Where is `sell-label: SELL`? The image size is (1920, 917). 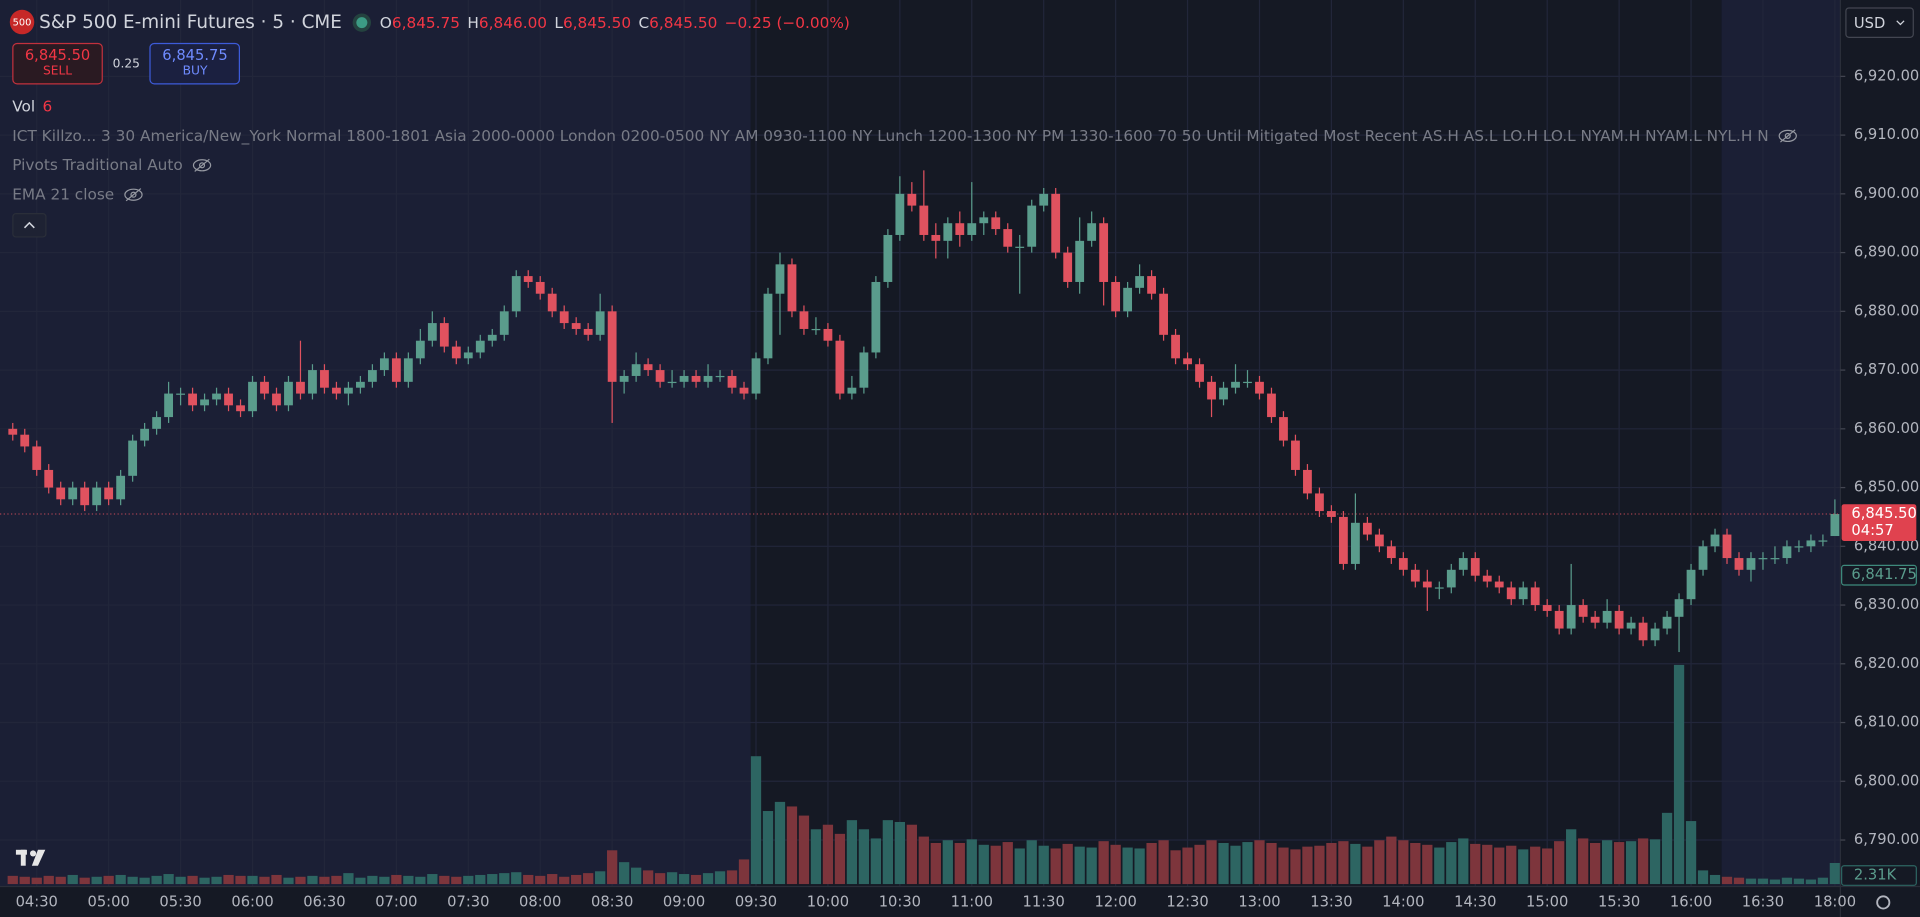
sell-label: SELL is located at coordinates (57, 71).